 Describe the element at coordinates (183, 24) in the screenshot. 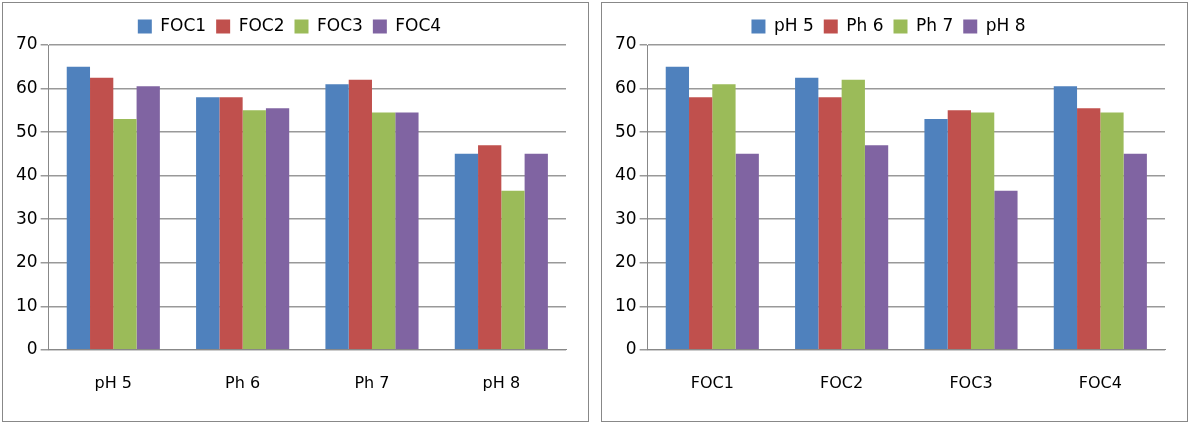

I see `legend-label: FOC1` at that location.